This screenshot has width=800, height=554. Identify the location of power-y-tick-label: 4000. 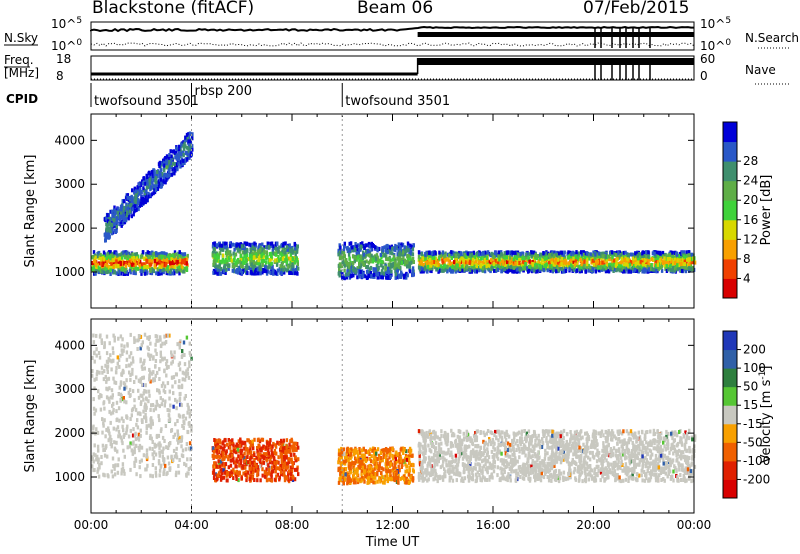
(69, 140).